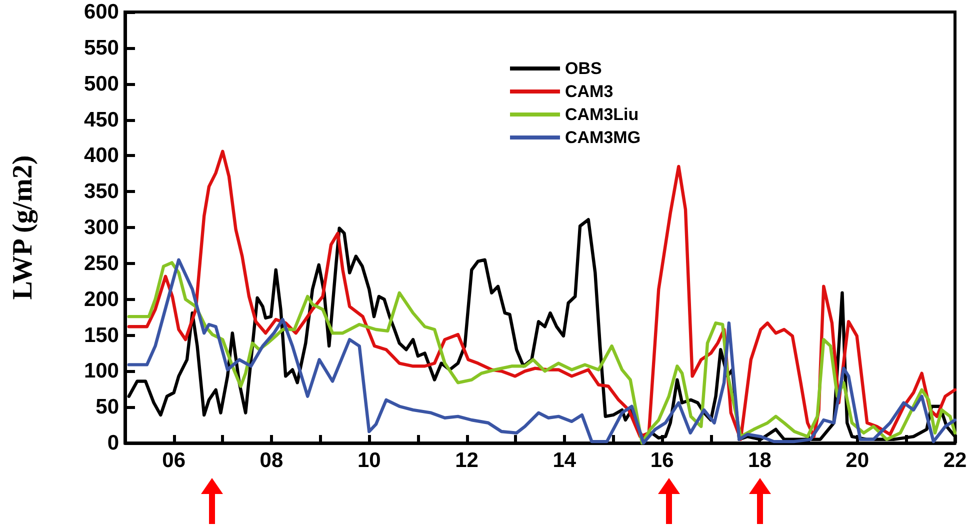 The height and width of the screenshot is (528, 973). What do you see at coordinates (23, 227) in the screenshot?
I see `y-axis-title: LWP (g/m2)` at bounding box center [23, 227].